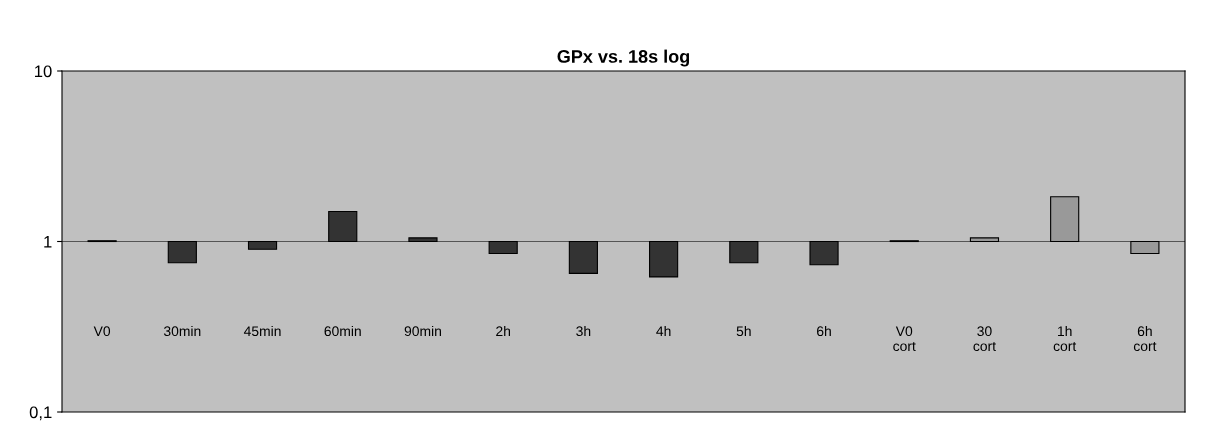 The height and width of the screenshot is (443, 1210). Describe the element at coordinates (824, 331) in the screenshot. I see `x-tick-label: 6h` at that location.